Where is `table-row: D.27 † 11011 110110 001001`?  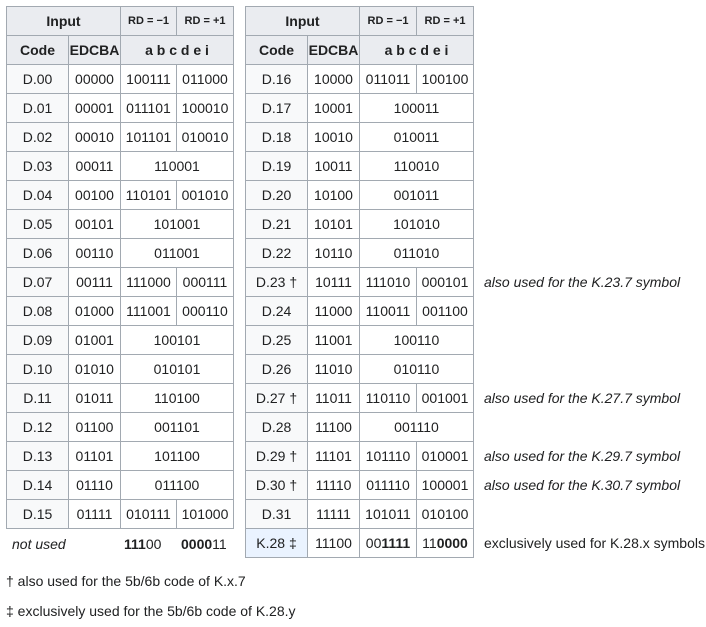
table-row: D.27 † 11011 110110 001001 is located at coordinates (359, 398).